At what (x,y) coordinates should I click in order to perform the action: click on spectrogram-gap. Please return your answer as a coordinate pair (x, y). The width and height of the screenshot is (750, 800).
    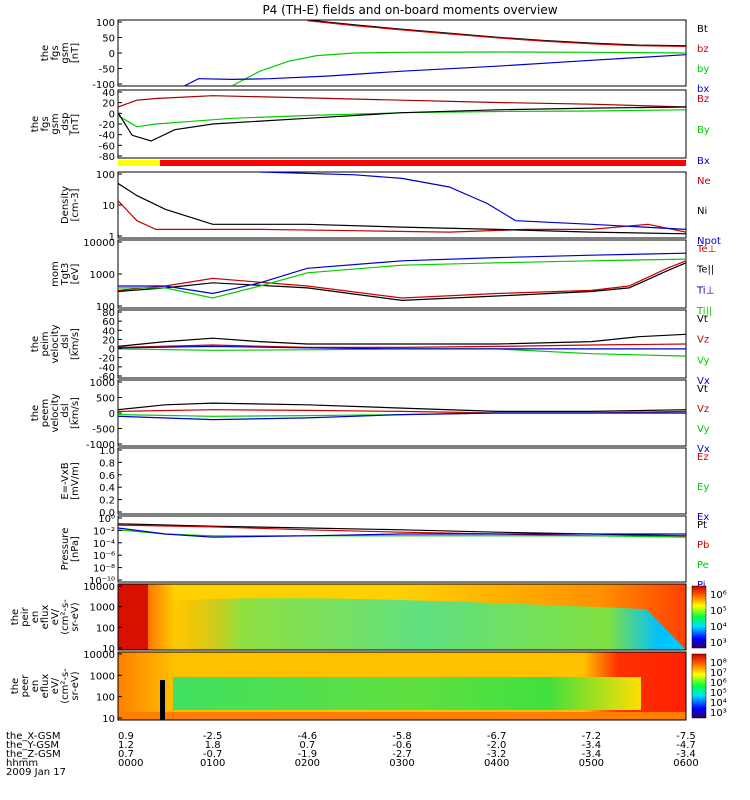
    Looking at the image, I should click on (162, 700).